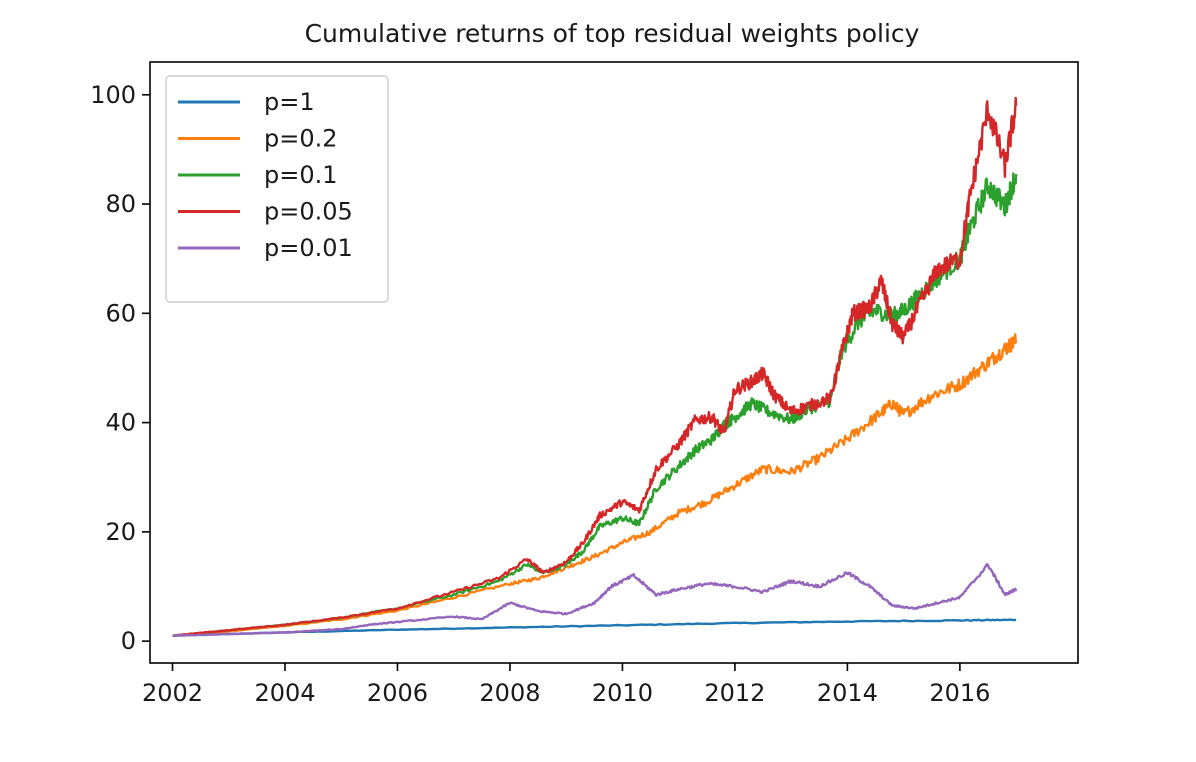 The width and height of the screenshot is (1196, 762). Describe the element at coordinates (847, 693) in the screenshot. I see `x-tick-label-2014: 2014` at that location.